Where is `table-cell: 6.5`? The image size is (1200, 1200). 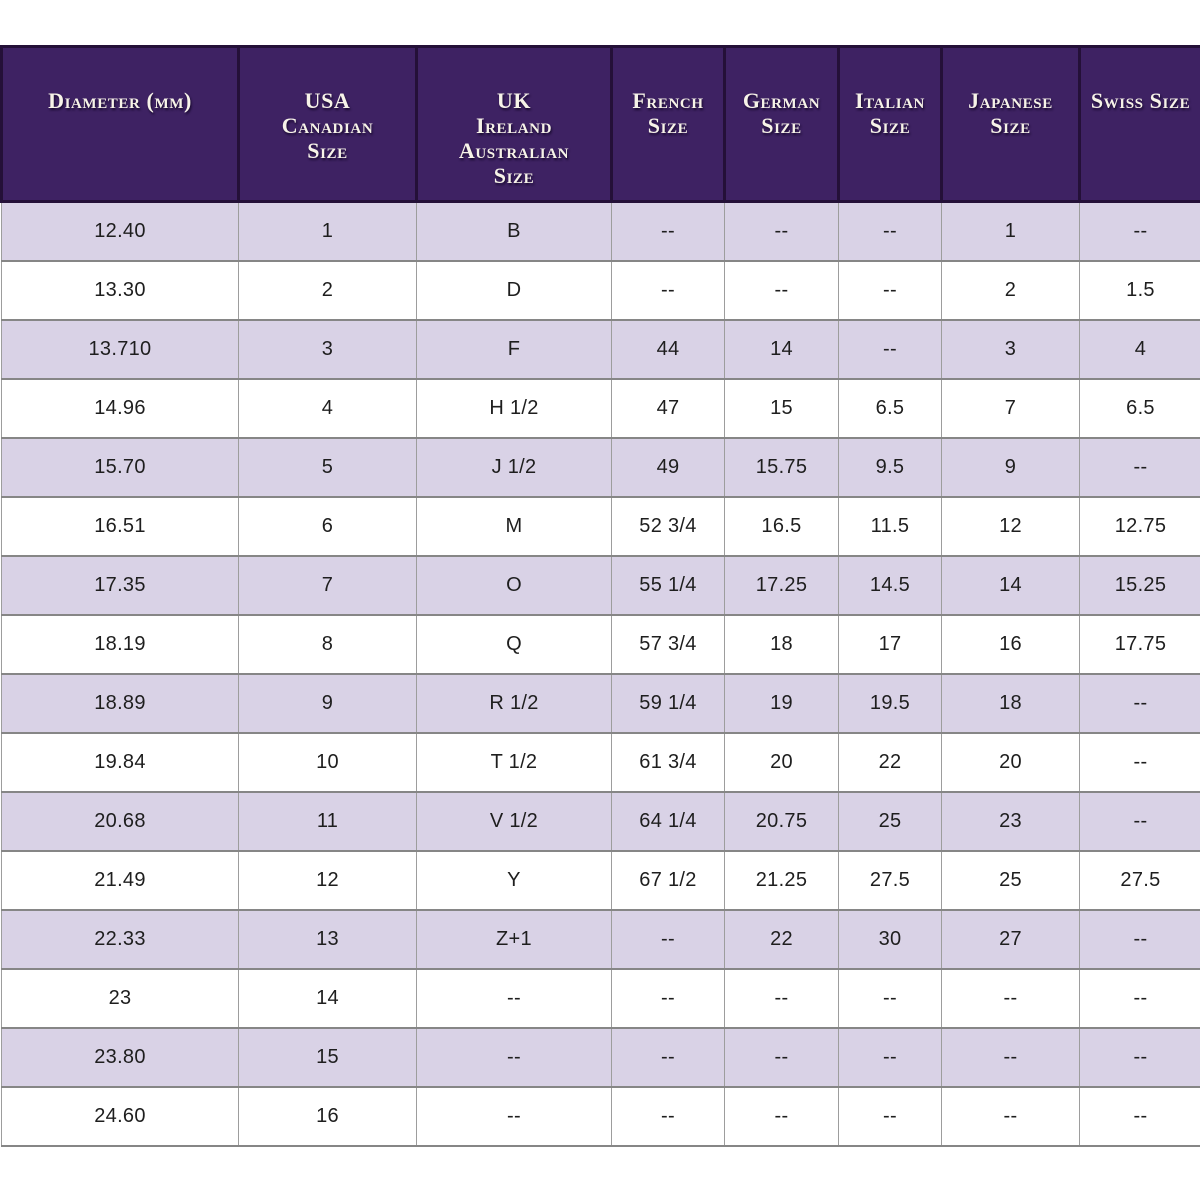 table-cell: 6.5 is located at coordinates (1139, 408).